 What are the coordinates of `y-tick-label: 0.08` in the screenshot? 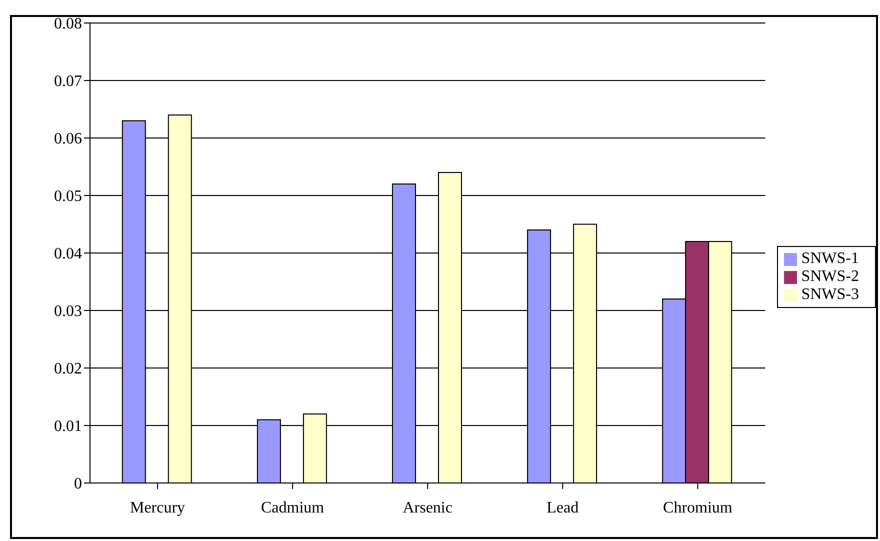 It's located at (68, 24).